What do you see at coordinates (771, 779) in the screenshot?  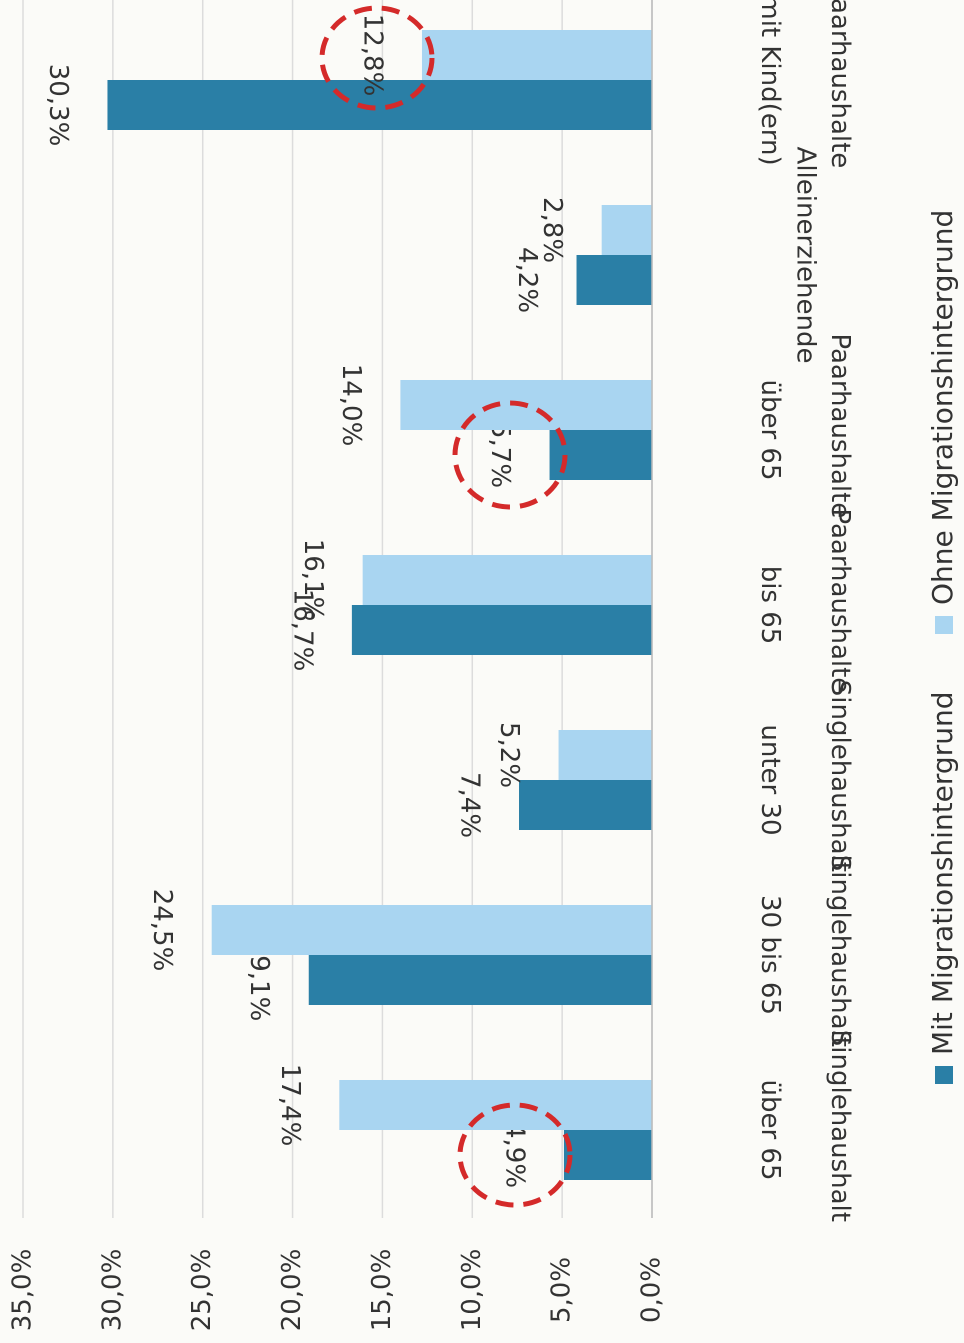 I see `label-line: unter 30` at bounding box center [771, 779].